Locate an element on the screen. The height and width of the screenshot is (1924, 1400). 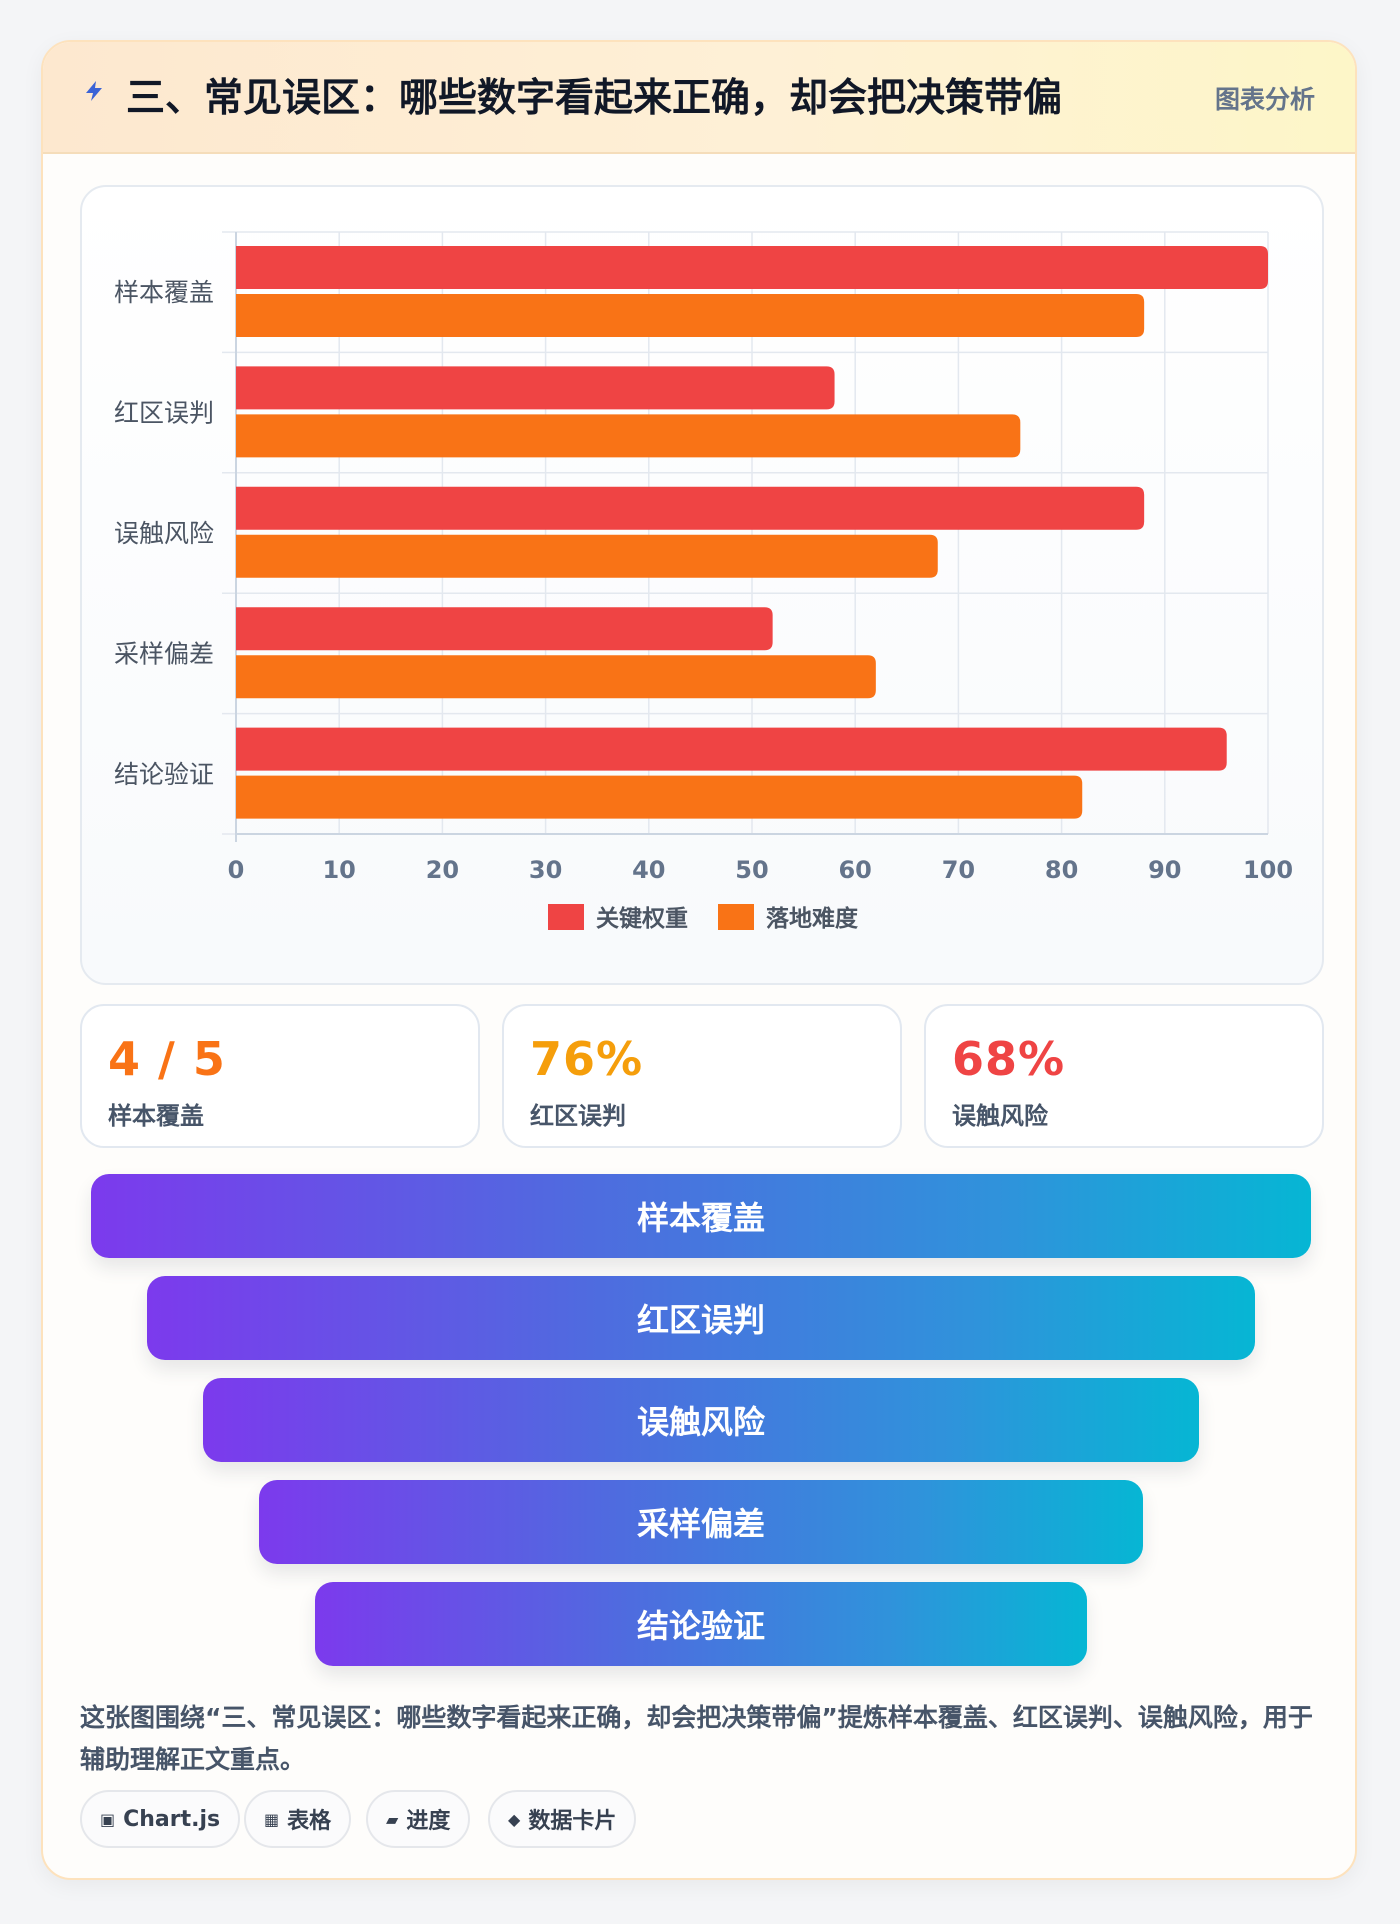
funnel-step: 采样偏差 is located at coordinates (701, 1522).